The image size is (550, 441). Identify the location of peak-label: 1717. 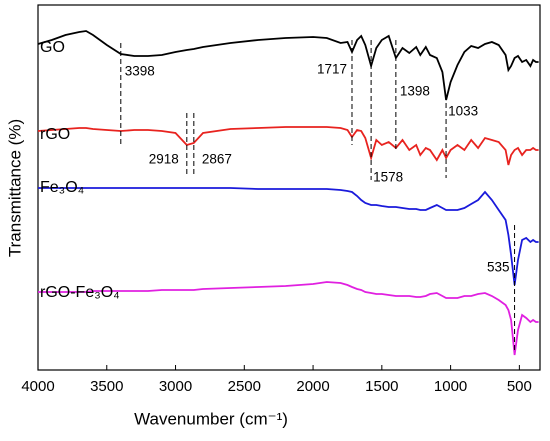
(332, 69).